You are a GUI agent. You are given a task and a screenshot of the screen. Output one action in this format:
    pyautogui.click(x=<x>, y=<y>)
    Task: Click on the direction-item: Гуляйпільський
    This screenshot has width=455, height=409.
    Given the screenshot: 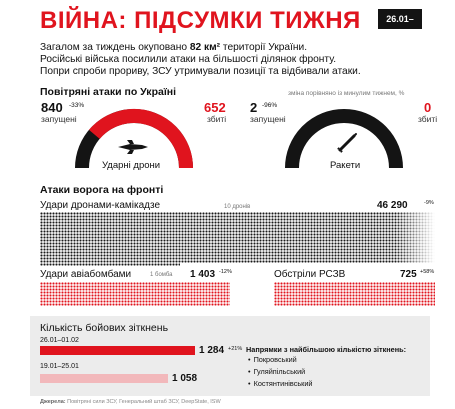 What is the action you would take?
    pyautogui.click(x=277, y=371)
    